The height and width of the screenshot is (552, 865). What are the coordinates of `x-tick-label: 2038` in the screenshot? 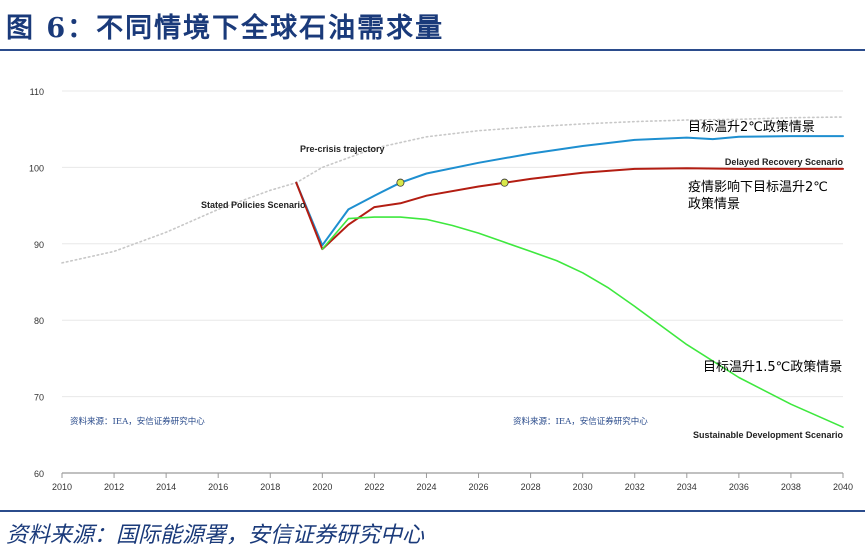 It's located at (791, 487).